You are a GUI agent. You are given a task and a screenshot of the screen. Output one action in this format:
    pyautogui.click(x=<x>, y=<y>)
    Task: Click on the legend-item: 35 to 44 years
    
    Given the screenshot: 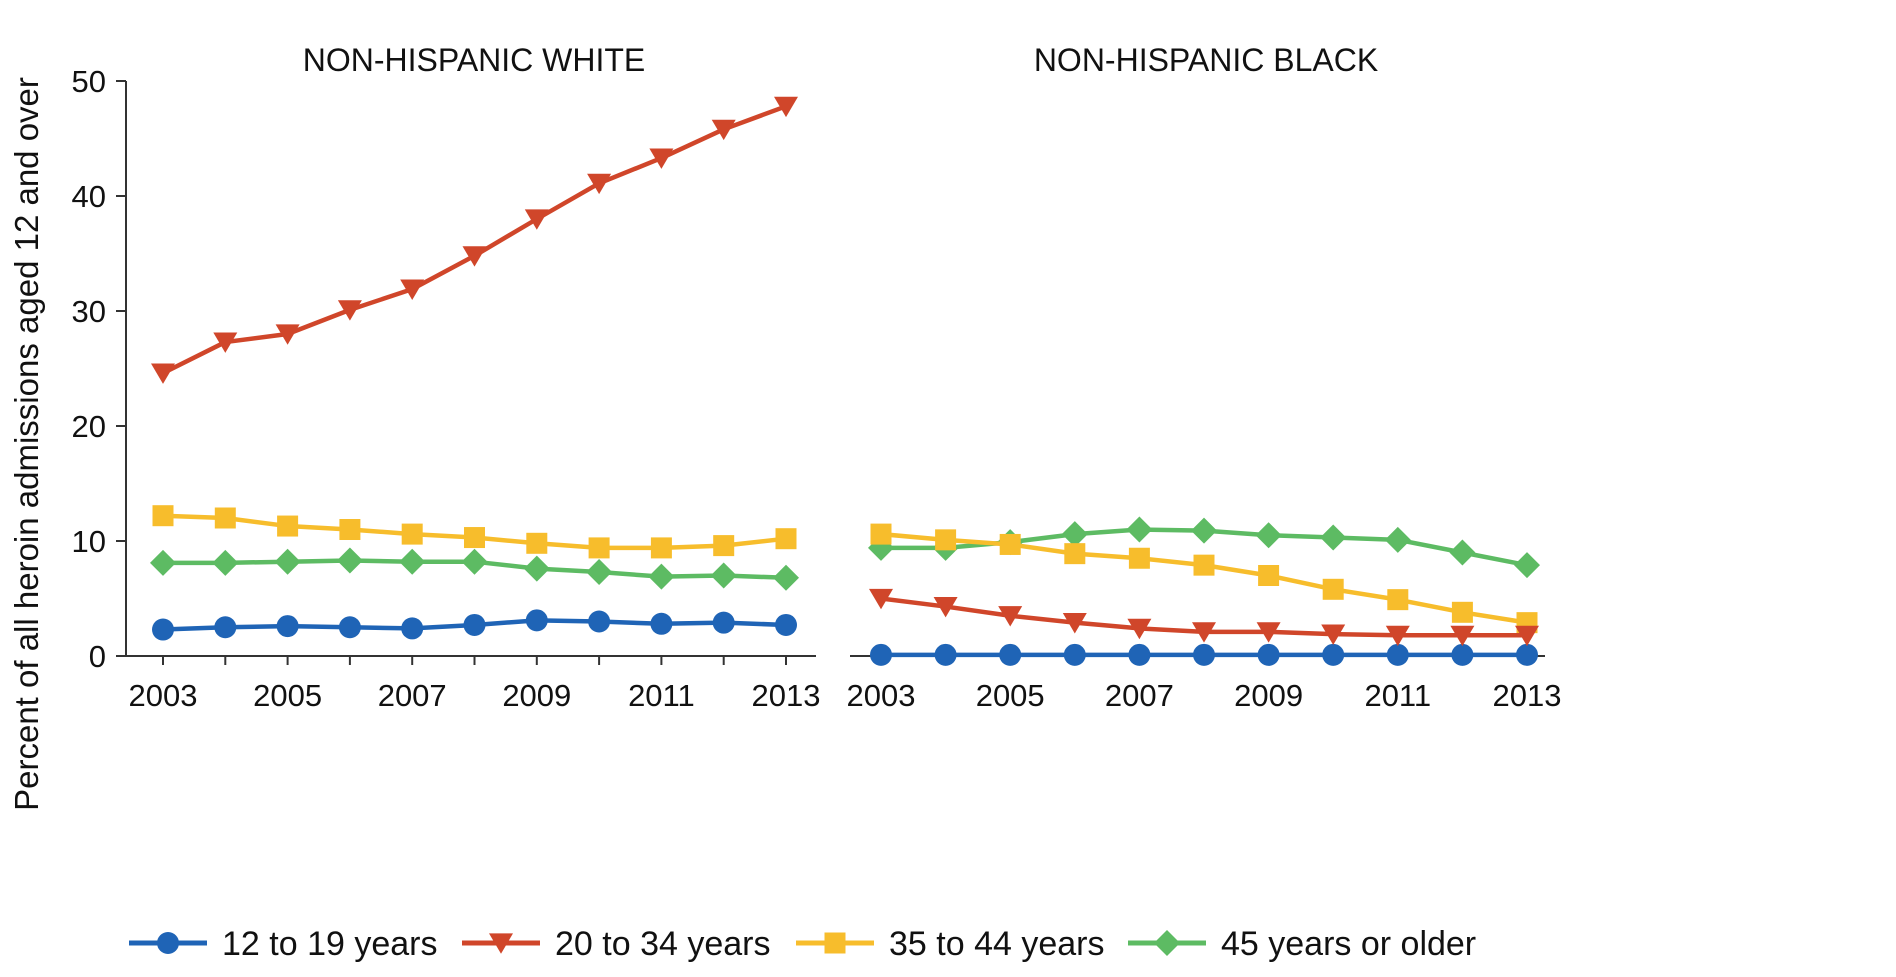 What is the action you would take?
    pyautogui.click(x=950, y=944)
    